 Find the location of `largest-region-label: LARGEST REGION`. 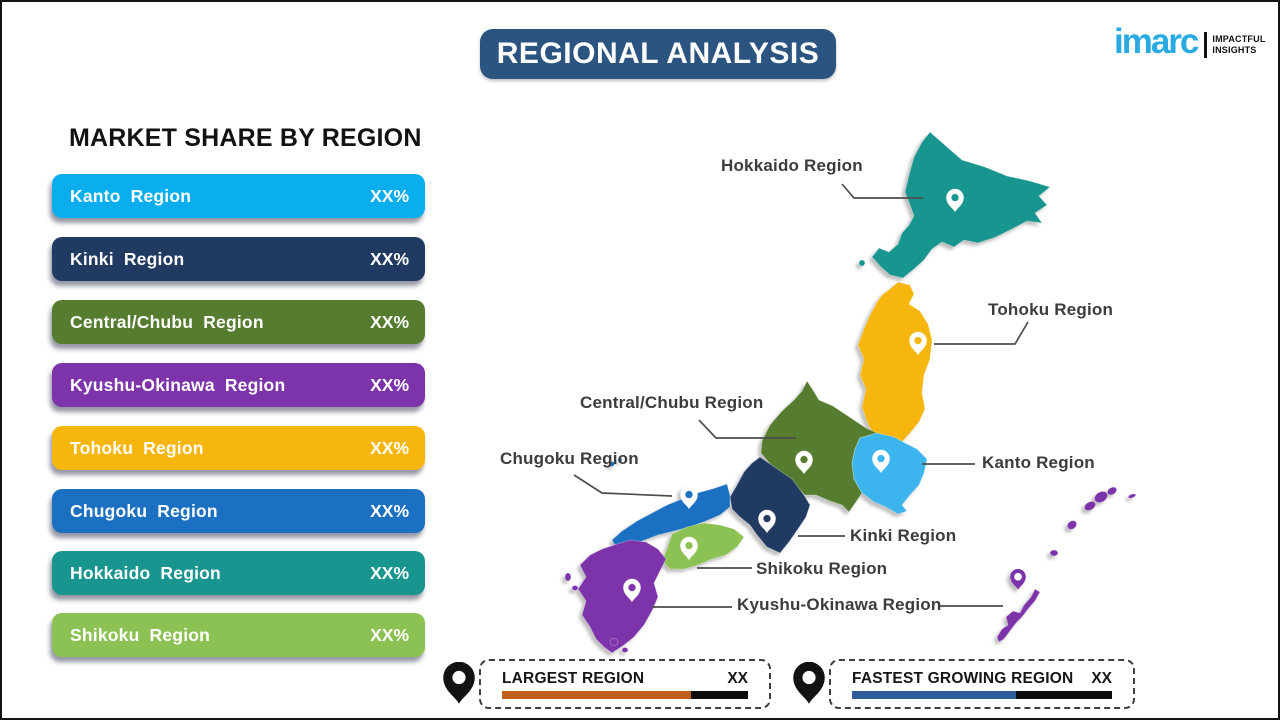

largest-region-label: LARGEST REGION is located at coordinates (573, 678).